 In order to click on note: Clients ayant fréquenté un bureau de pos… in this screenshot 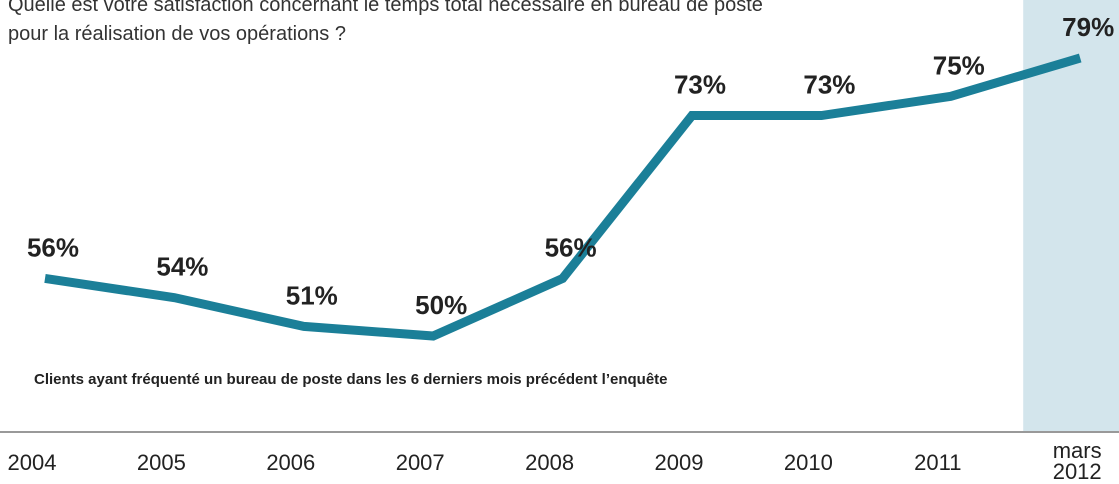, I will do `click(351, 379)`.